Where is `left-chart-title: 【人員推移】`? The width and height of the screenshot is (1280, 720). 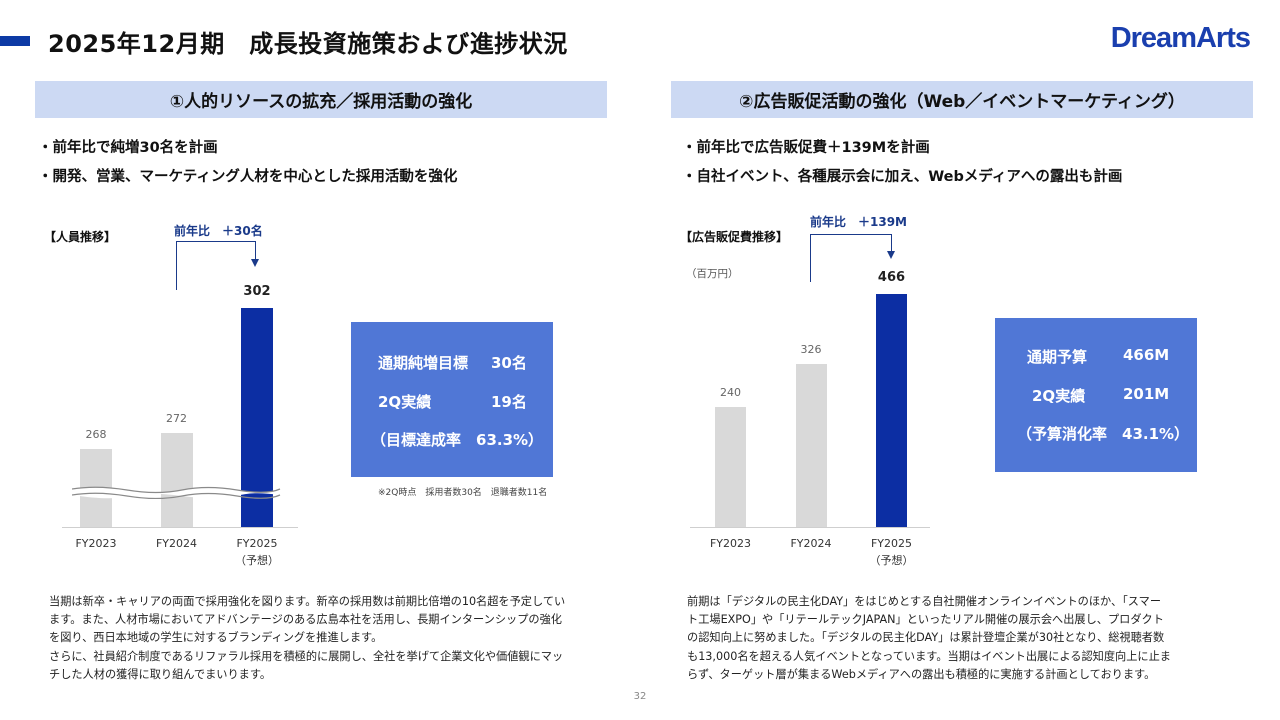
left-chart-title: 【人員推移】 is located at coordinates (80, 237).